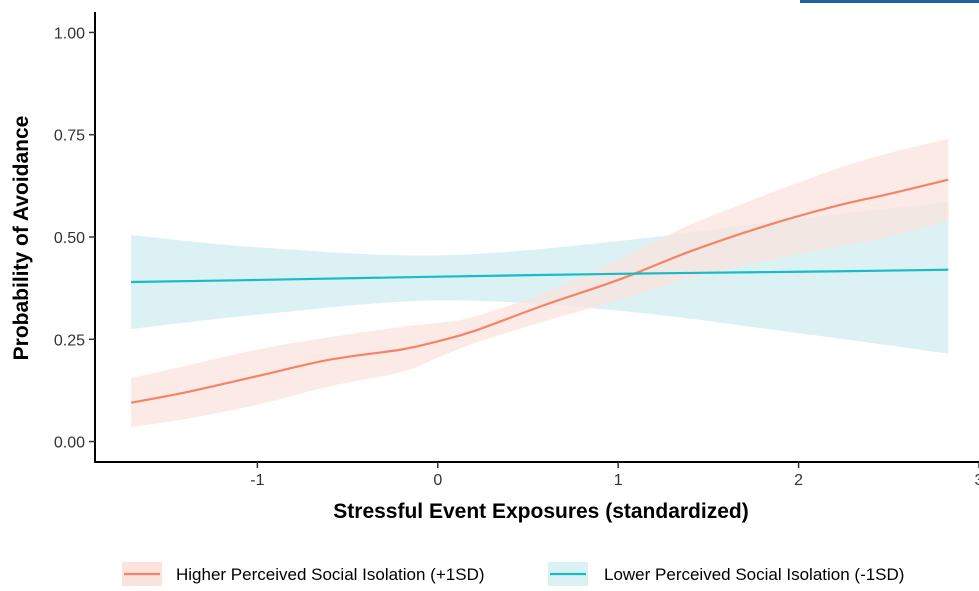 The height and width of the screenshot is (591, 979). Describe the element at coordinates (540, 511) in the screenshot. I see `x-axis-title: Stressful Event Exposures (standardized)` at that location.